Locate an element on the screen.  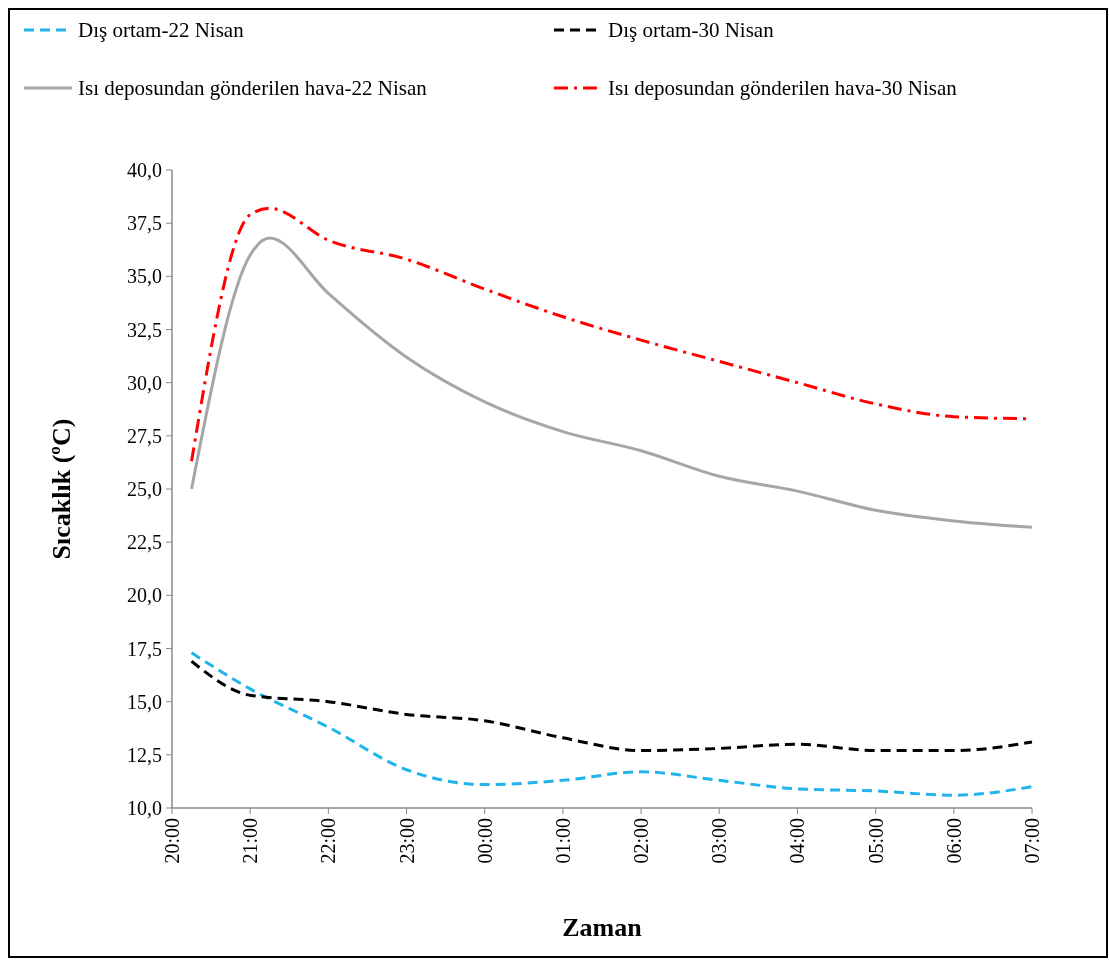
x-tick-label: 02:00 is located at coordinates (641, 841).